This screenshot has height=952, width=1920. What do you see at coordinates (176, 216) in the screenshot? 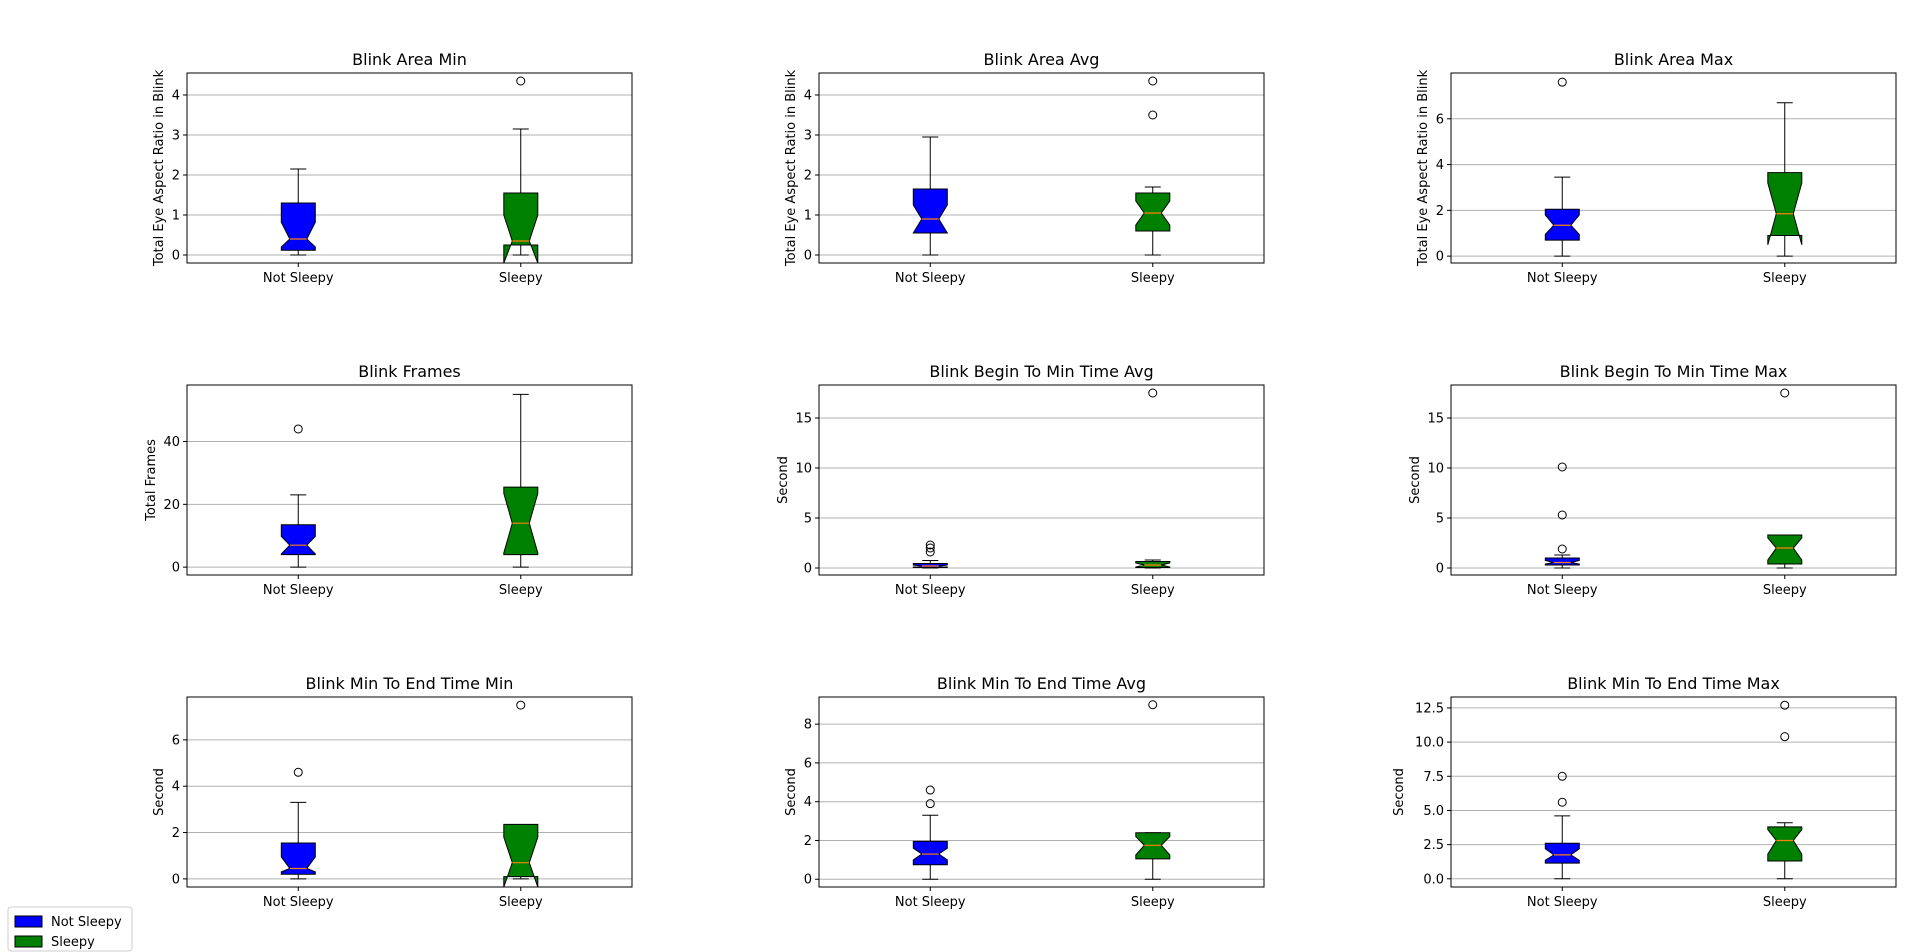
I see `y-tick-label: 1` at bounding box center [176, 216].